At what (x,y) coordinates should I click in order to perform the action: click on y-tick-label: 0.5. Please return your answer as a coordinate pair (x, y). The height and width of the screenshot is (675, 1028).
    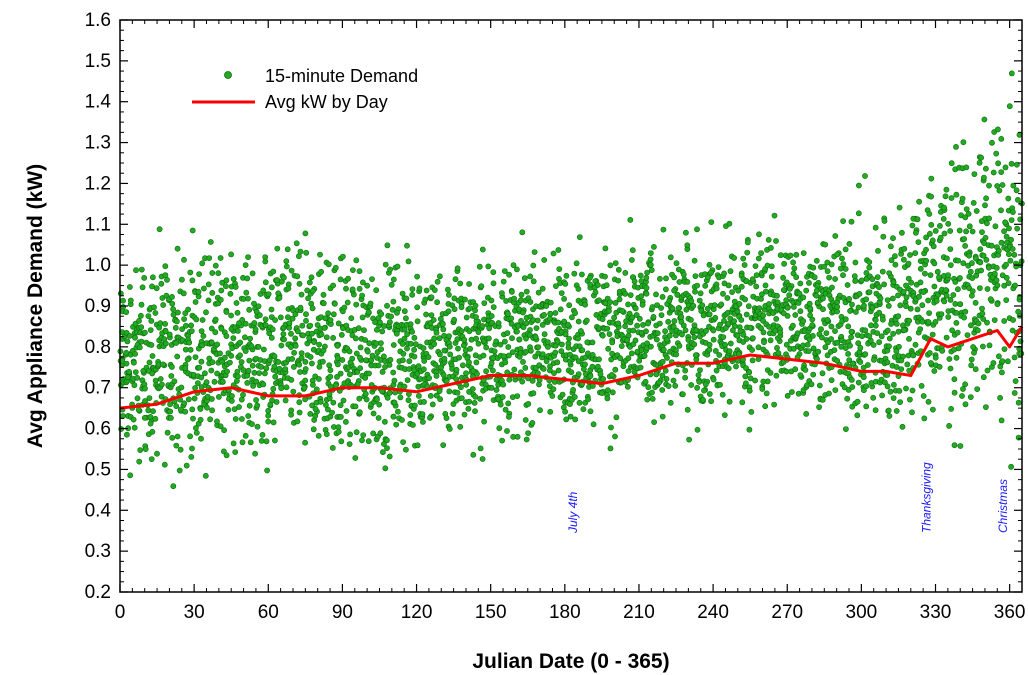
    Looking at the image, I should click on (98, 469).